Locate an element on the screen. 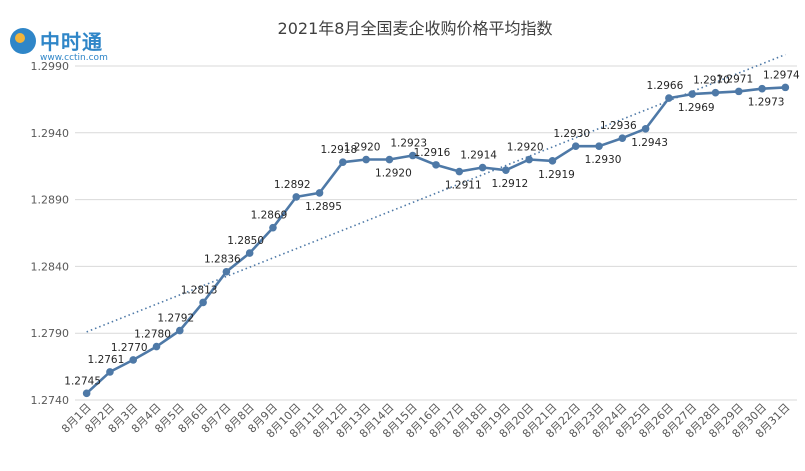 Image resolution: width=805 pixels, height=471 pixels. y-tick-label: 1.2940 is located at coordinates (50, 133).